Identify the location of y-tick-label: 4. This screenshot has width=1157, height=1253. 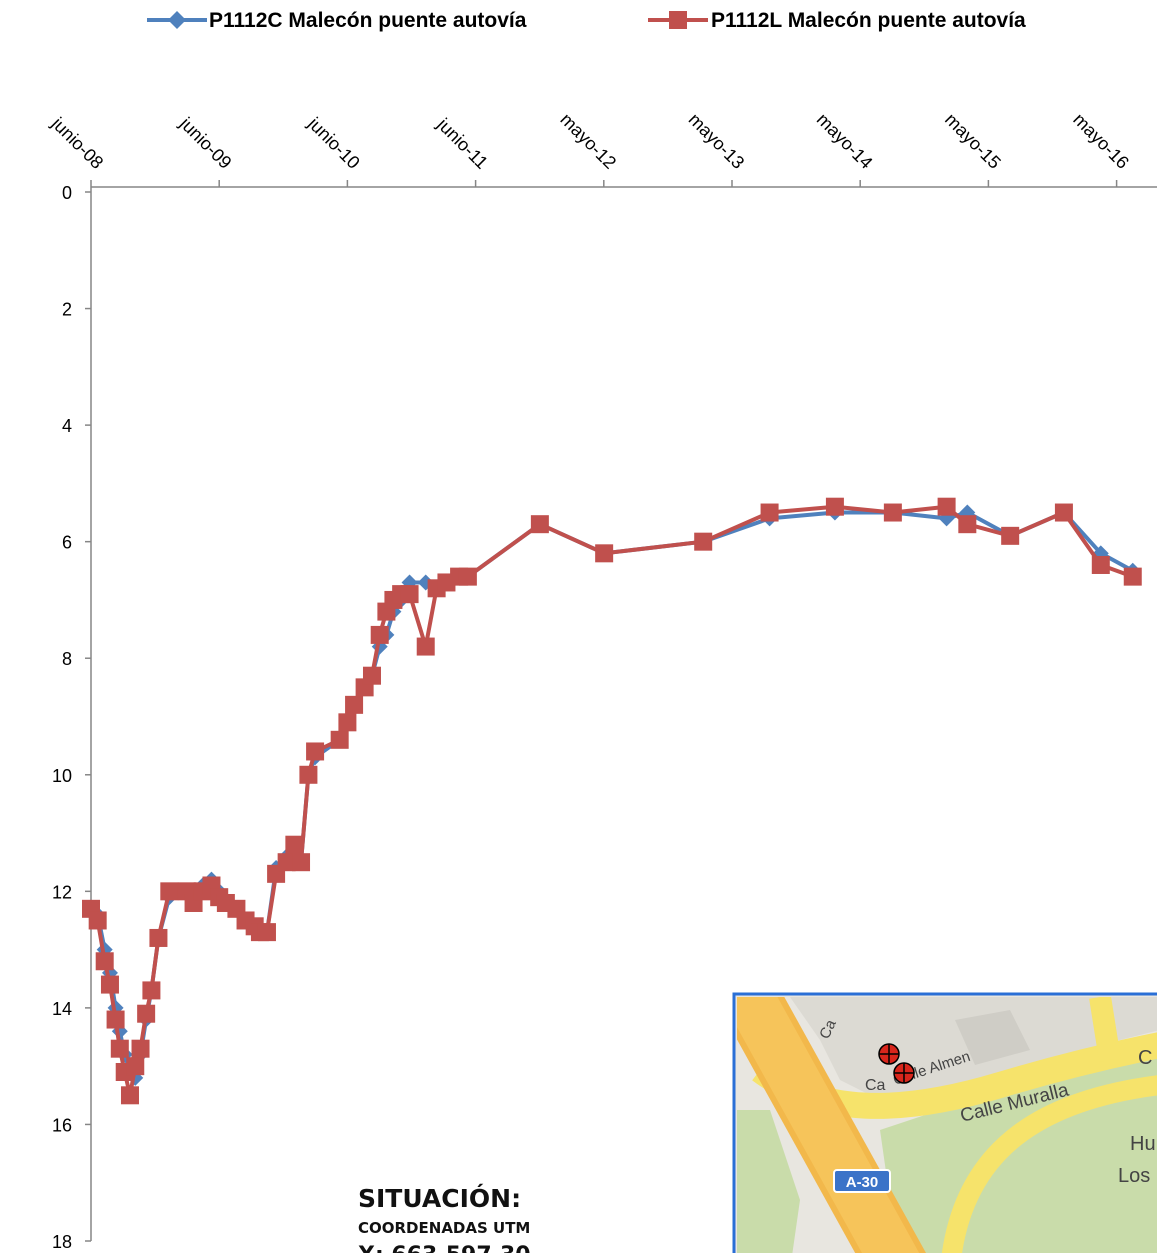
(67, 426).